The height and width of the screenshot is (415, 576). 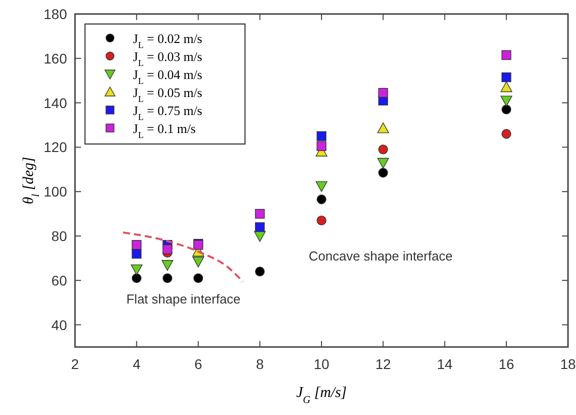 What do you see at coordinates (56, 192) in the screenshot?
I see `y-tick-label: 100` at bounding box center [56, 192].